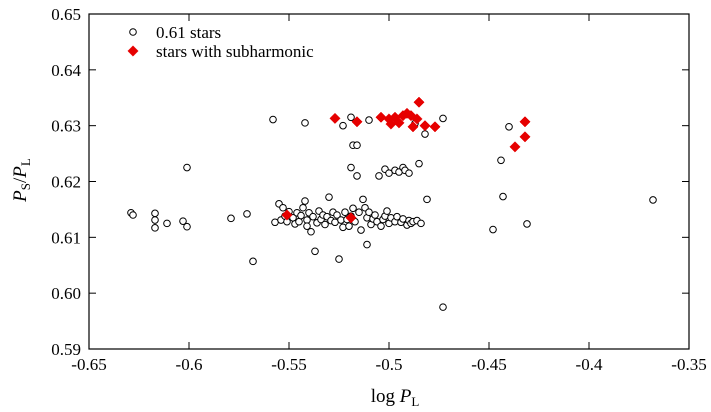 The height and width of the screenshot is (412, 711). Describe the element at coordinates (66, 14) in the screenshot. I see `y-tick-label: 0.65` at that location.